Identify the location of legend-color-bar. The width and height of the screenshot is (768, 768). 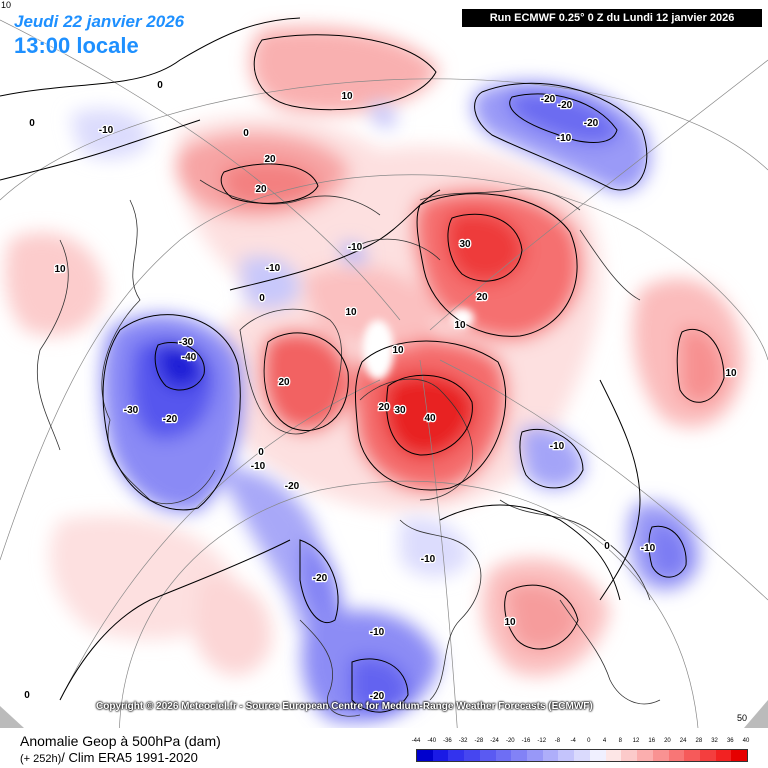
(582, 755).